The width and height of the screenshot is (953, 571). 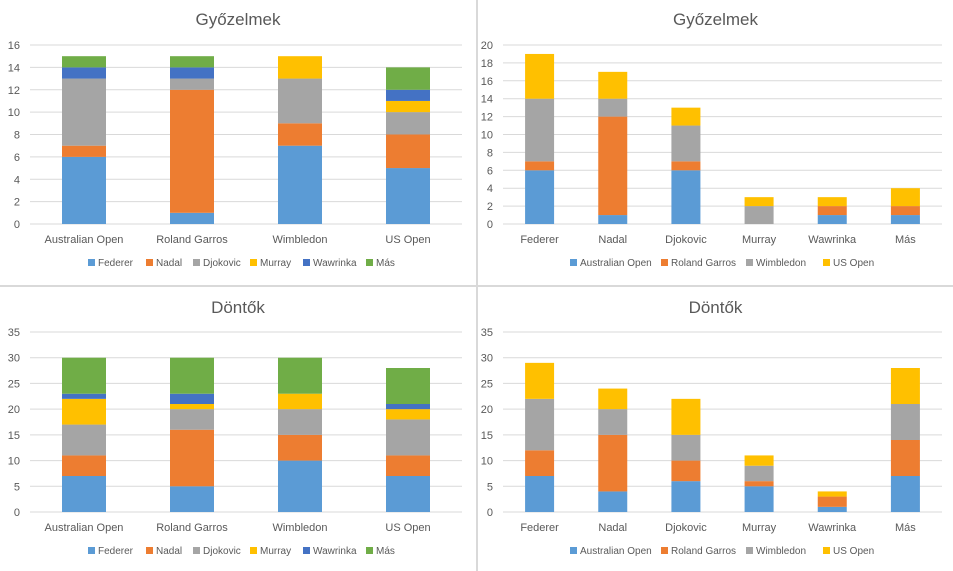 What do you see at coordinates (686, 240) in the screenshot?
I see `x-category-label: Djokovic` at bounding box center [686, 240].